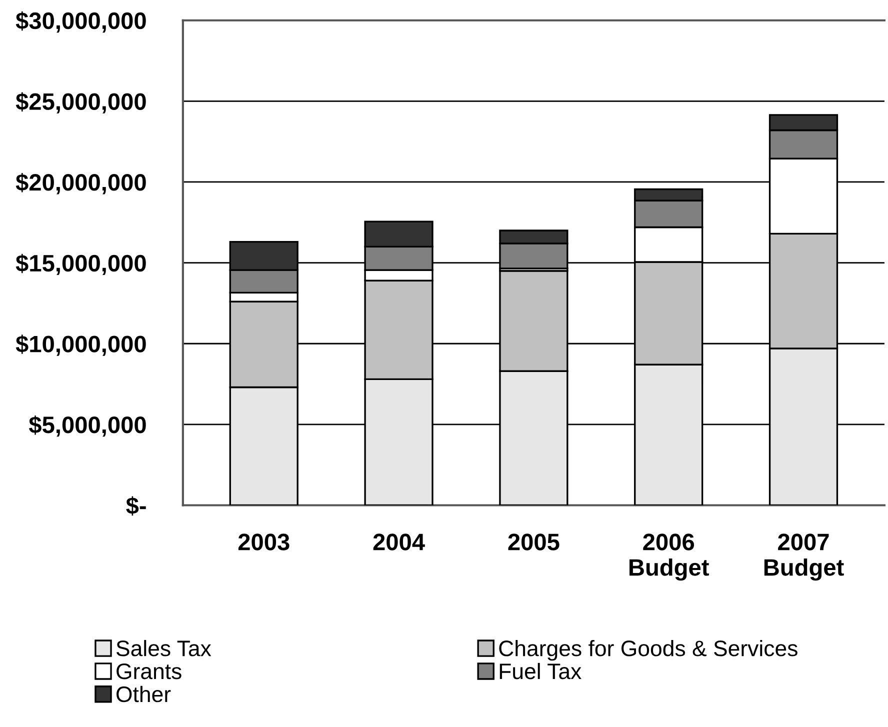  What do you see at coordinates (136, 506) in the screenshot?
I see `y-tick-label: $-` at bounding box center [136, 506].